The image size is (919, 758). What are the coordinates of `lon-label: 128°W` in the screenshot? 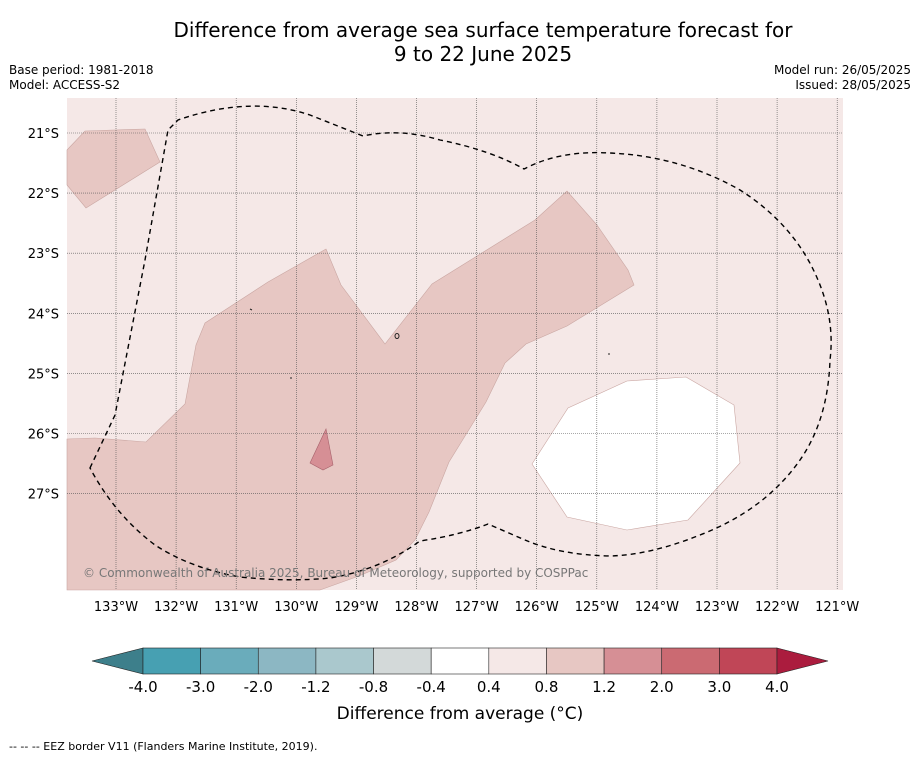 It's located at (416, 607).